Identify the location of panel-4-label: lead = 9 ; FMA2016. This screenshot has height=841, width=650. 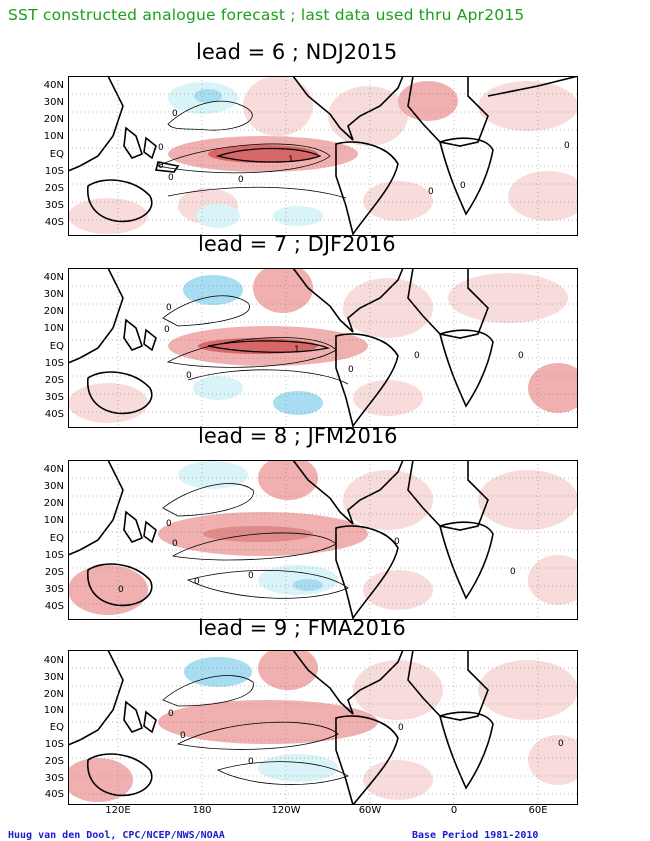
(302, 628).